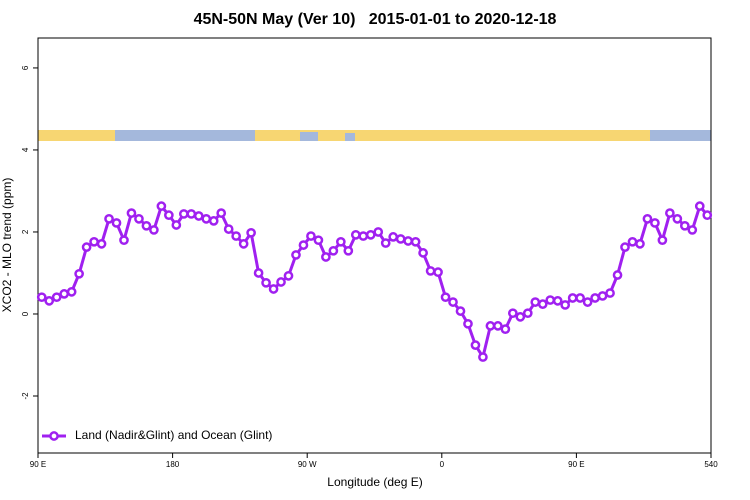 This screenshot has height=500, width=750. What do you see at coordinates (25, 231) in the screenshot?
I see `y-tick-label: 2` at bounding box center [25, 231].